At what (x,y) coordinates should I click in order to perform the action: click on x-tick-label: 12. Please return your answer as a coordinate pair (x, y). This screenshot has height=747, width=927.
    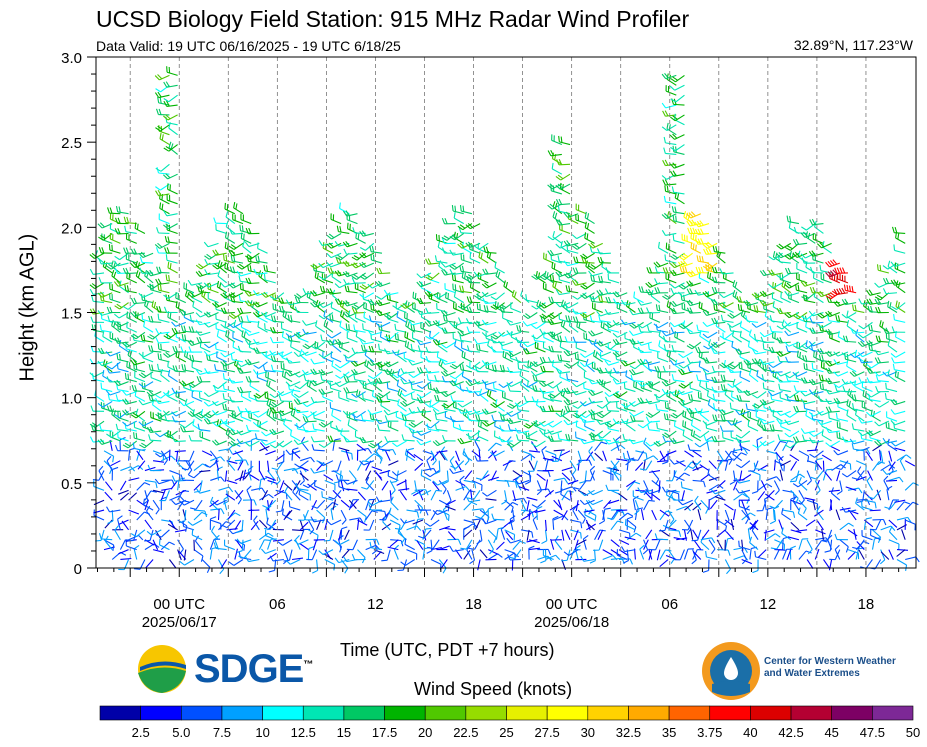
    Looking at the image, I should click on (768, 604).